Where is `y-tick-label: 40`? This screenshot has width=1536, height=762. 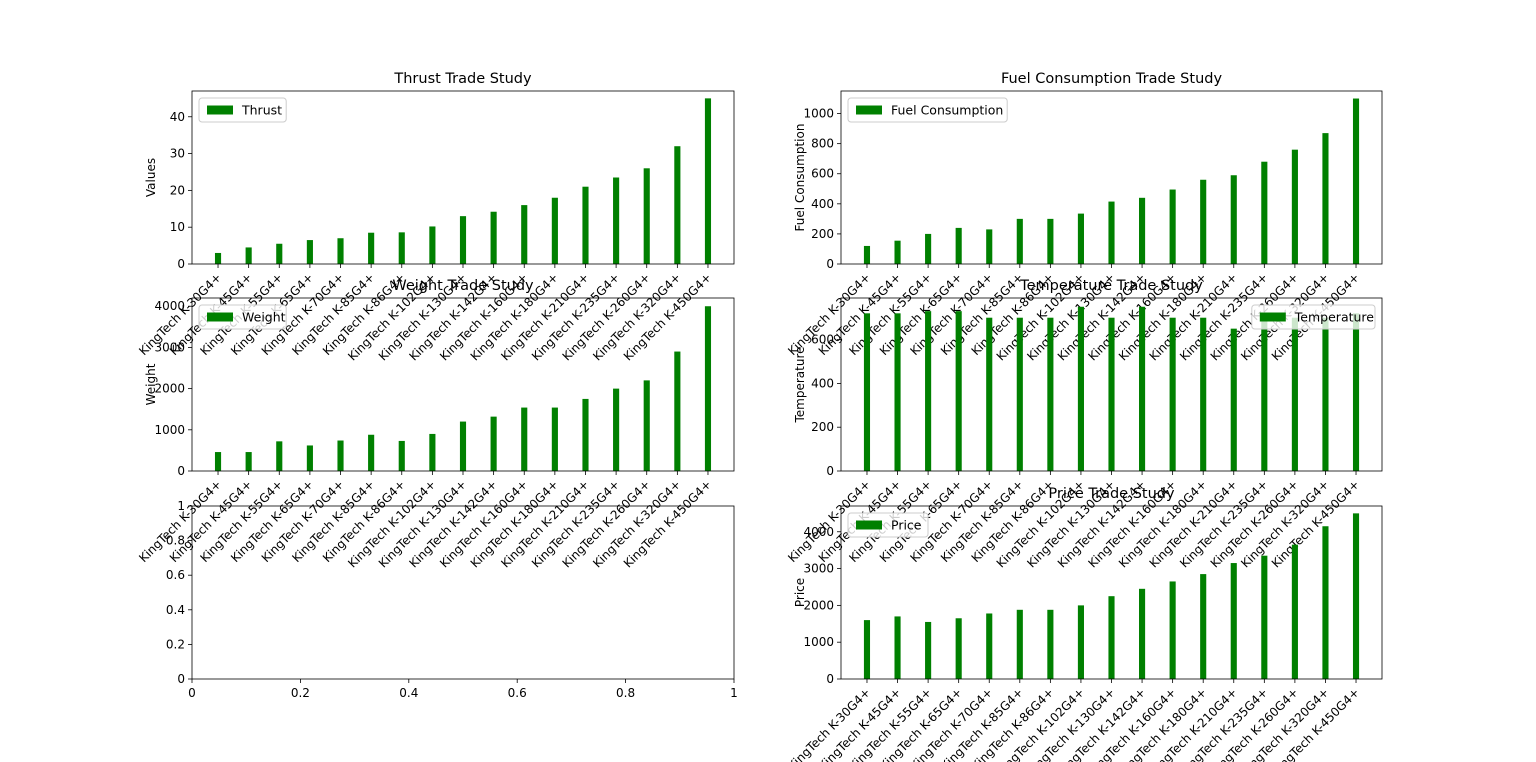
y-tick-label: 40 is located at coordinates (177, 117).